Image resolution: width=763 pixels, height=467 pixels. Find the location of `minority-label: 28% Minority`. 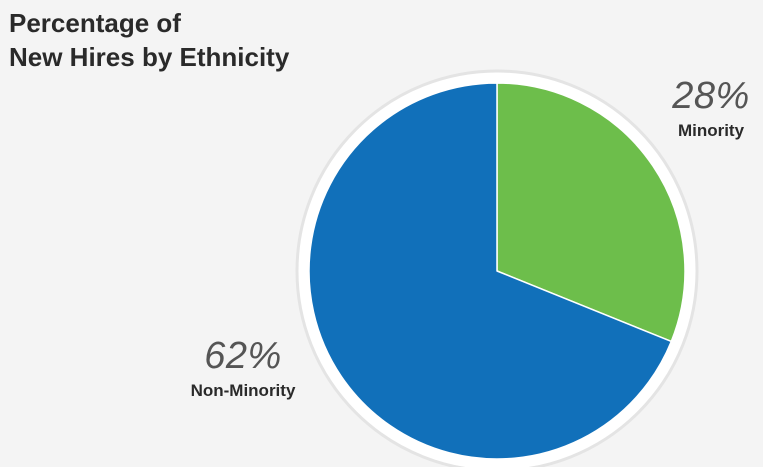

minority-label: 28% Minority is located at coordinates (711, 109).